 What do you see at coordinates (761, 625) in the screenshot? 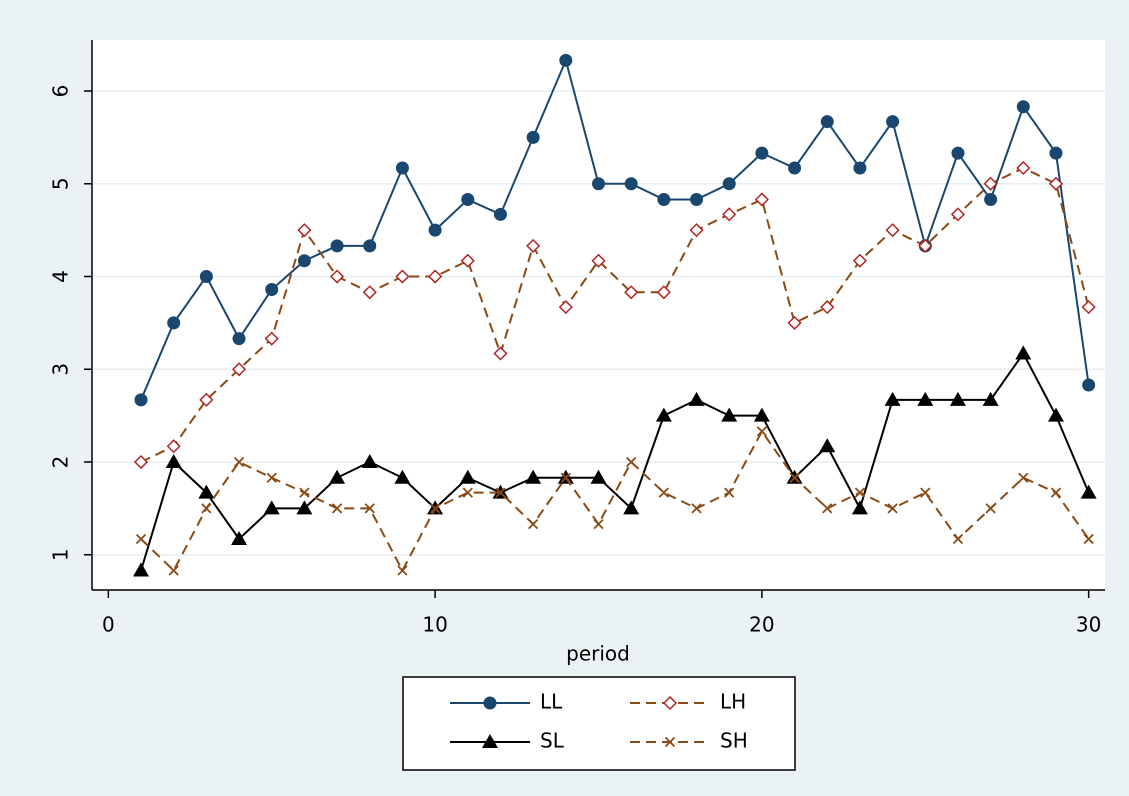
I see `x-tick-label: 20` at bounding box center [761, 625].